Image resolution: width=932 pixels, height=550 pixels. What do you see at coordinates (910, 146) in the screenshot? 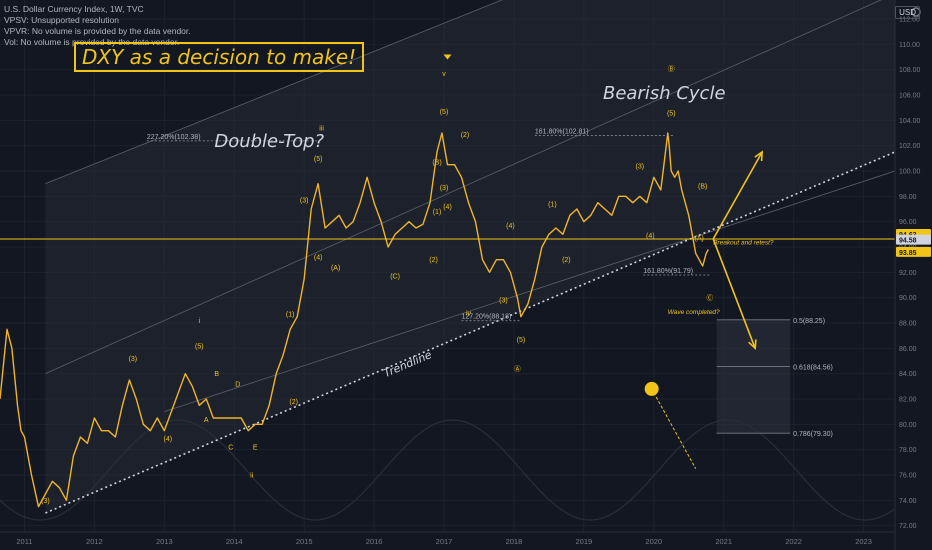
I see `y-tick-label: 102.00` at bounding box center [910, 146].